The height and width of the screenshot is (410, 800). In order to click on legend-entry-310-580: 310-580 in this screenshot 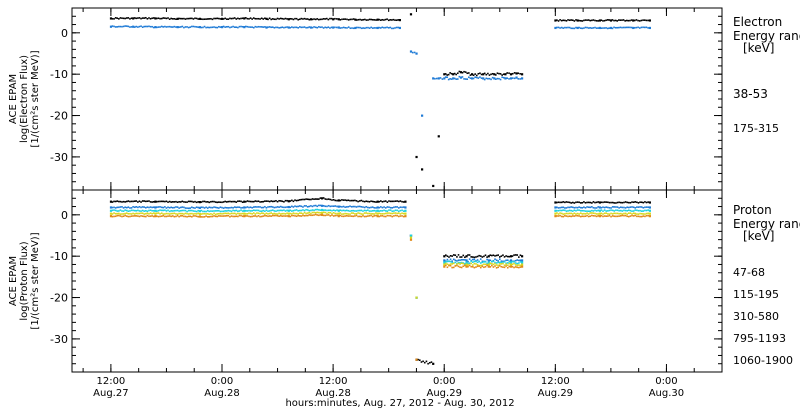, I will do `click(756, 316)`.